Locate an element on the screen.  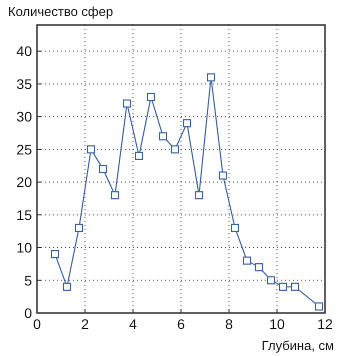
y-tick-label: 25 is located at coordinates (24, 149).